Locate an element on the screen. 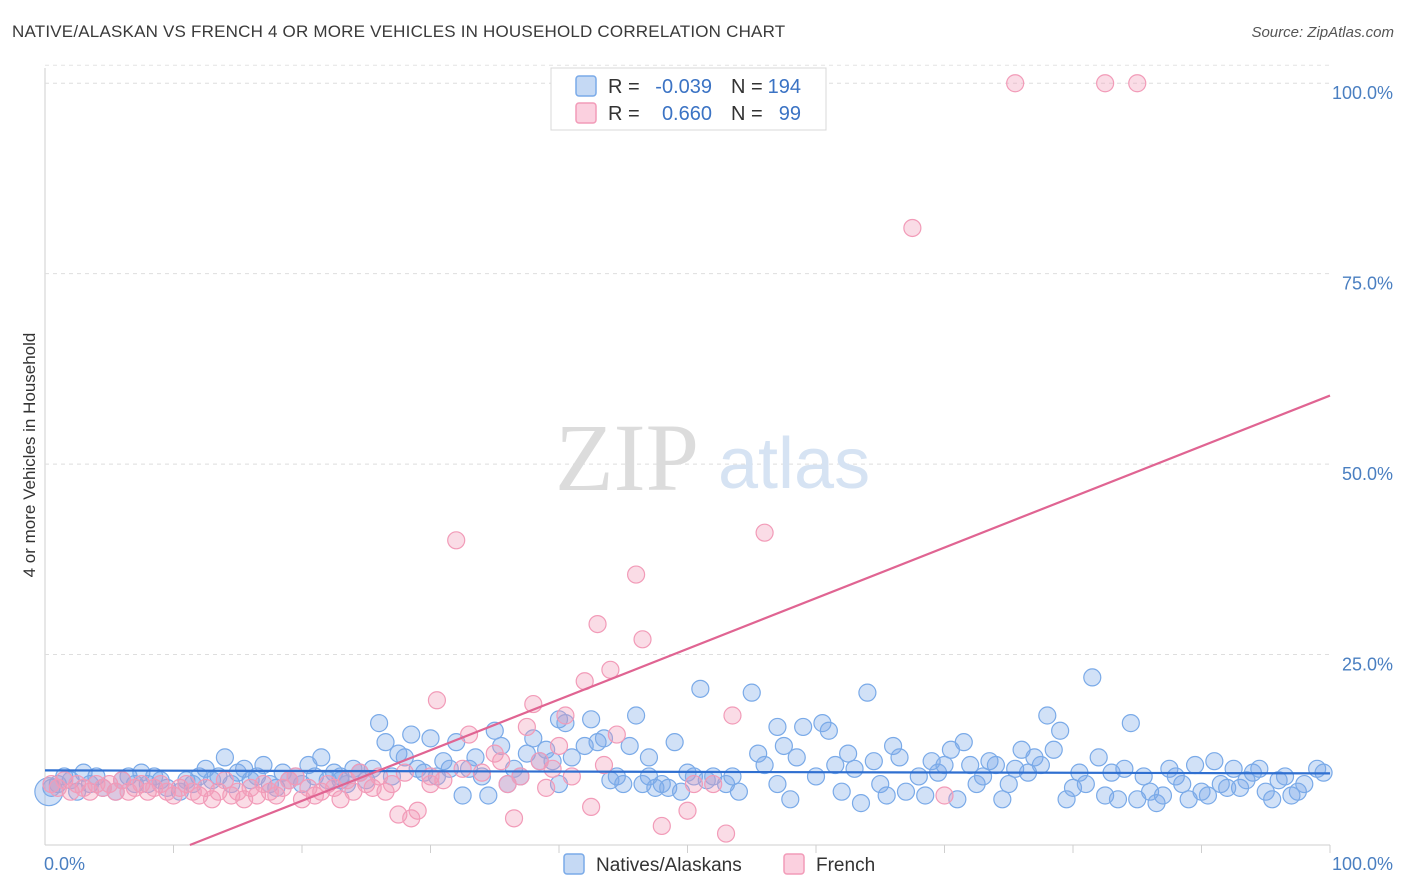 Image resolution: width=1406 pixels, height=892 pixels. y-tick-label: 50.0% is located at coordinates (1367, 474).